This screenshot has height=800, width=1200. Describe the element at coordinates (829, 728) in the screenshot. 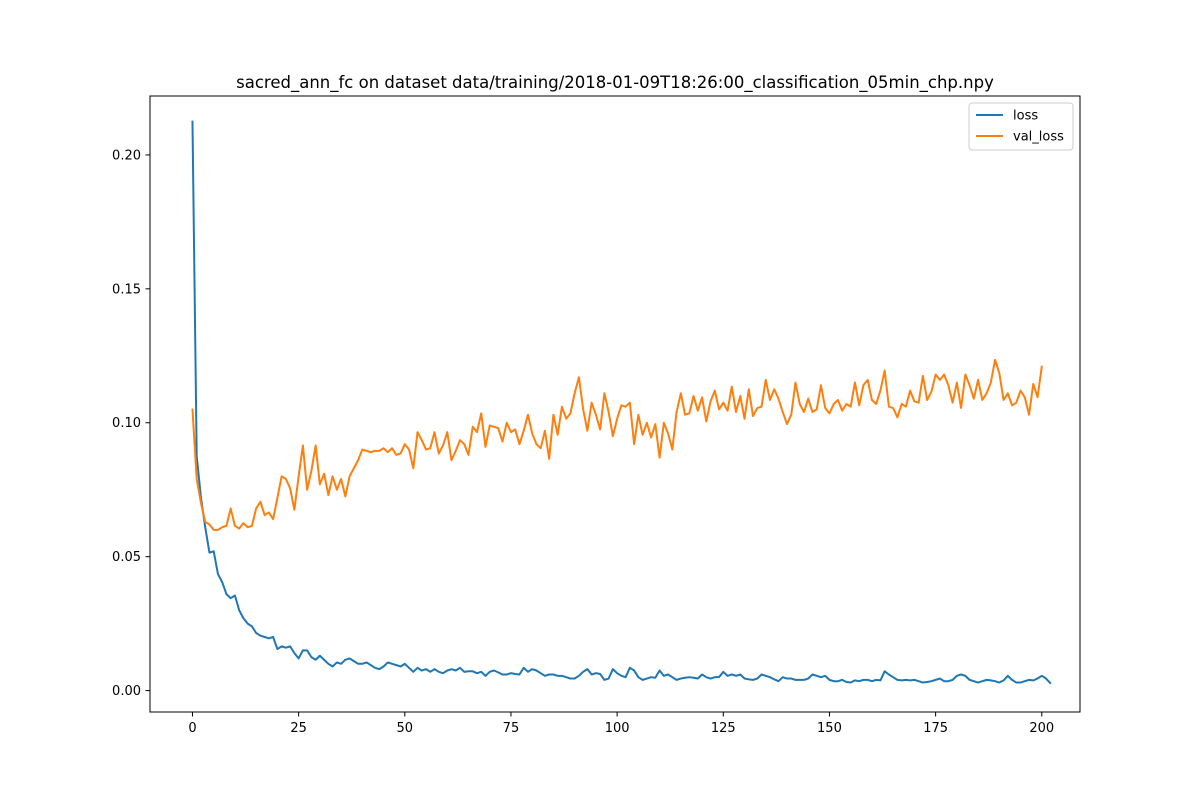

I see `x-tick-label: 150` at that location.